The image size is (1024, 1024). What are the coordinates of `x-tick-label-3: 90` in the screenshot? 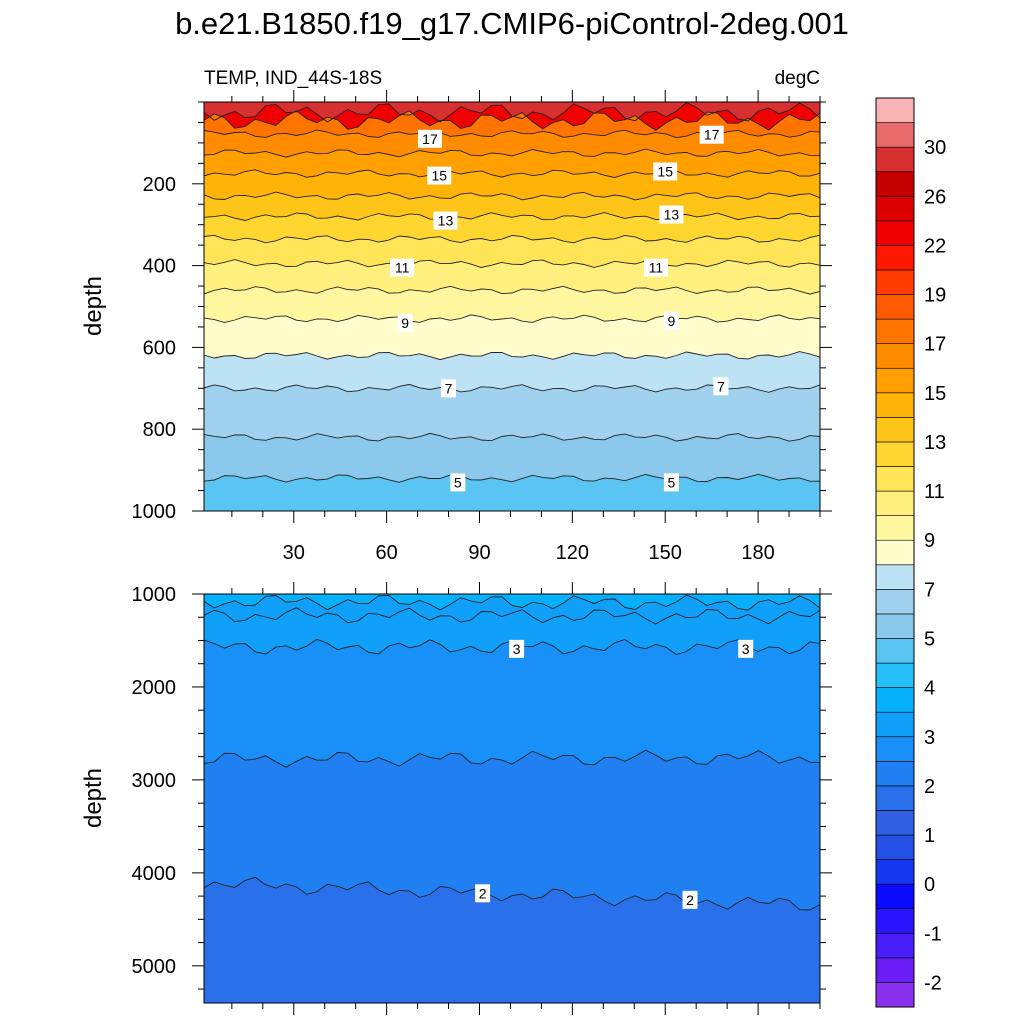 It's located at (479, 553).